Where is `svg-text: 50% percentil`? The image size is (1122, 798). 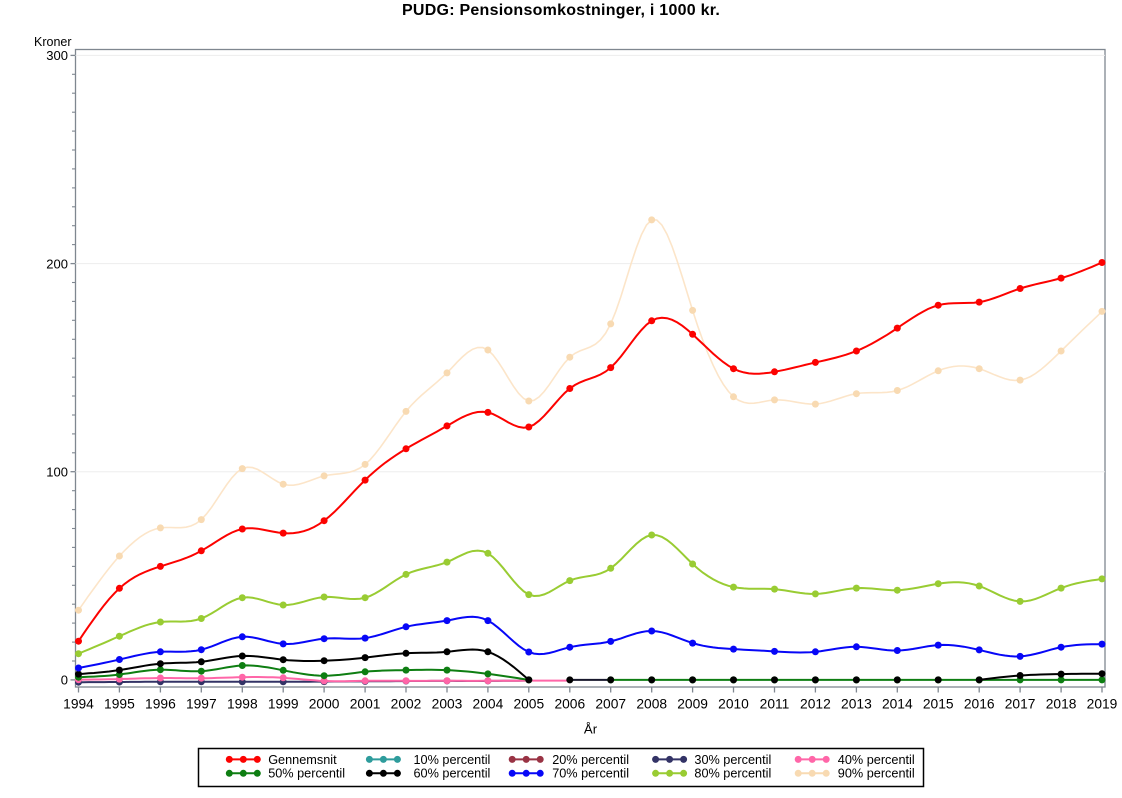 svg-text: 50% percentil is located at coordinates (306, 774).